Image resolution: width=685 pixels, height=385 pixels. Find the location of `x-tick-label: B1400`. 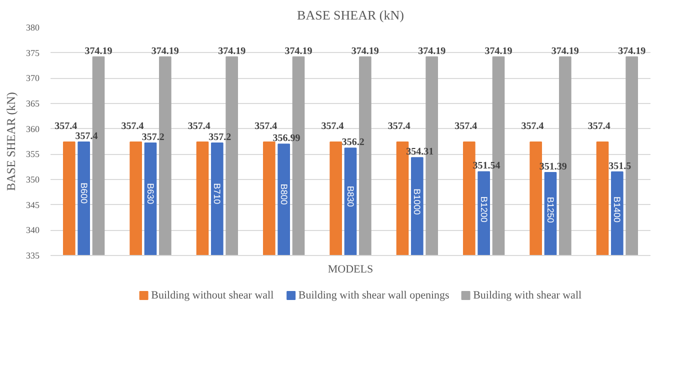

x-tick-label: B1400 is located at coordinates (617, 209).